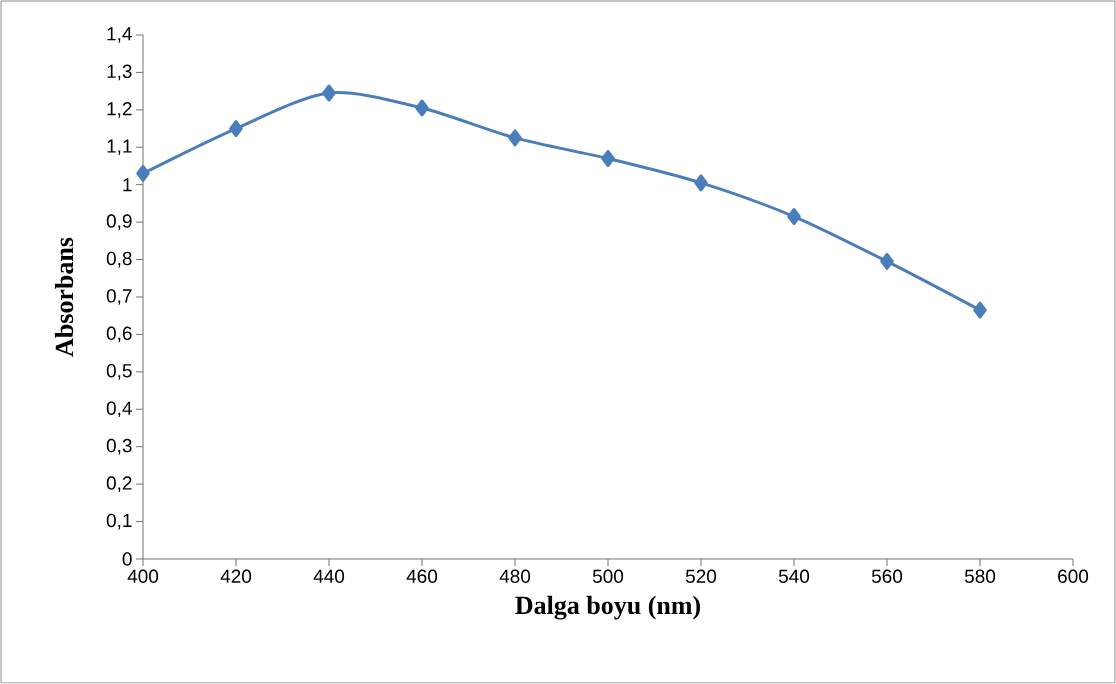 This screenshot has width=1116, height=684. What do you see at coordinates (119, 409) in the screenshot?
I see `y-tick-label: 0,4` at bounding box center [119, 409].